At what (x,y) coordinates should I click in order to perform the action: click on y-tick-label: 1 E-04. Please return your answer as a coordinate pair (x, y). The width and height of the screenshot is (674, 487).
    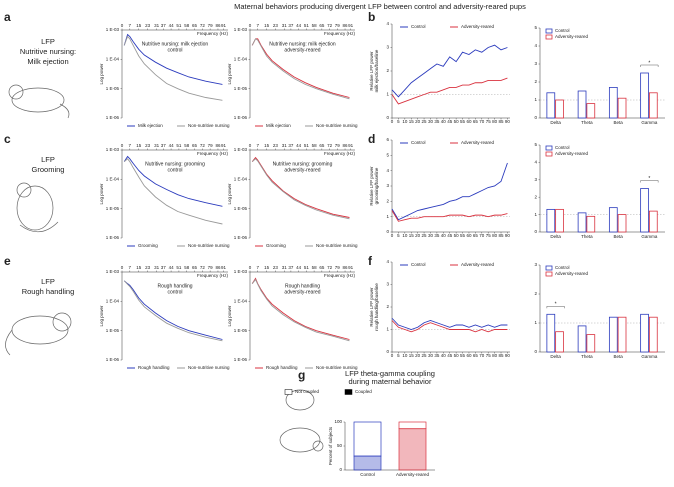
    Looking at the image, I should click on (113, 301).